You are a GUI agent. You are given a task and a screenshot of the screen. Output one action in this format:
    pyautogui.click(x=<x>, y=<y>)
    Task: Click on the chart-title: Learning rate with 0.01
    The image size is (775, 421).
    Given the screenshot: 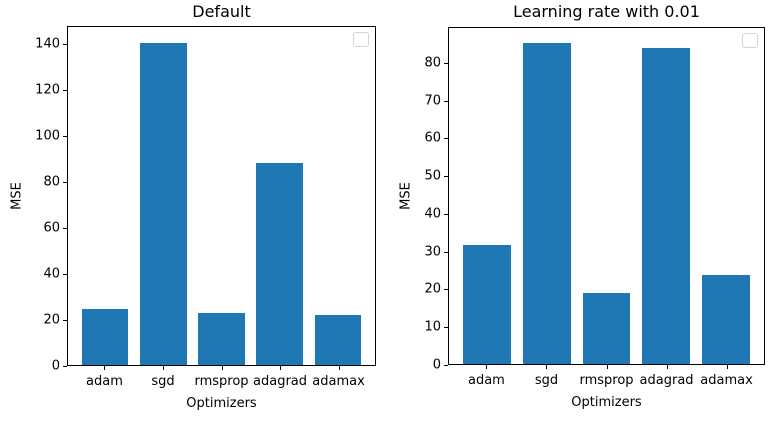 What is the action you would take?
    pyautogui.click(x=606, y=11)
    